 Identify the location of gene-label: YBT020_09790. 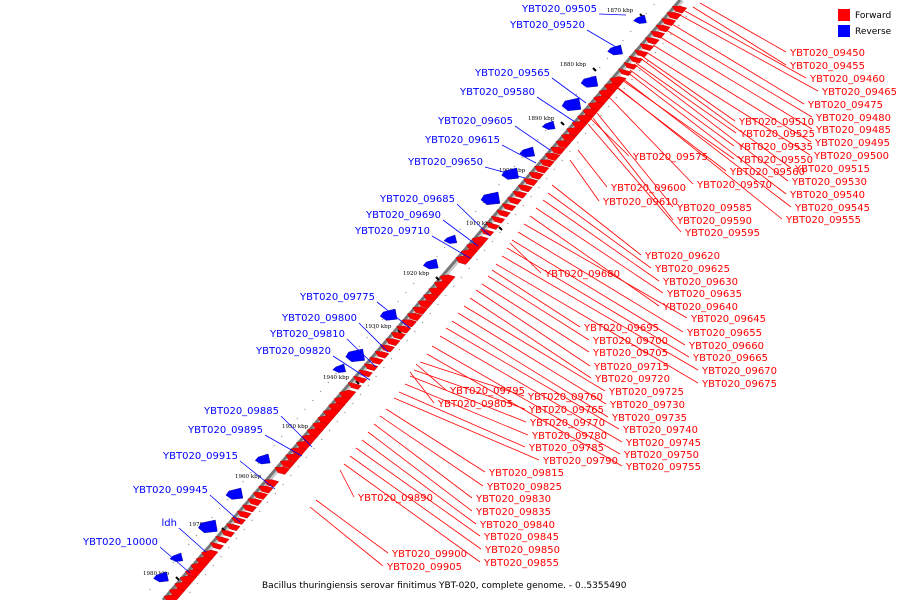
(580, 461).